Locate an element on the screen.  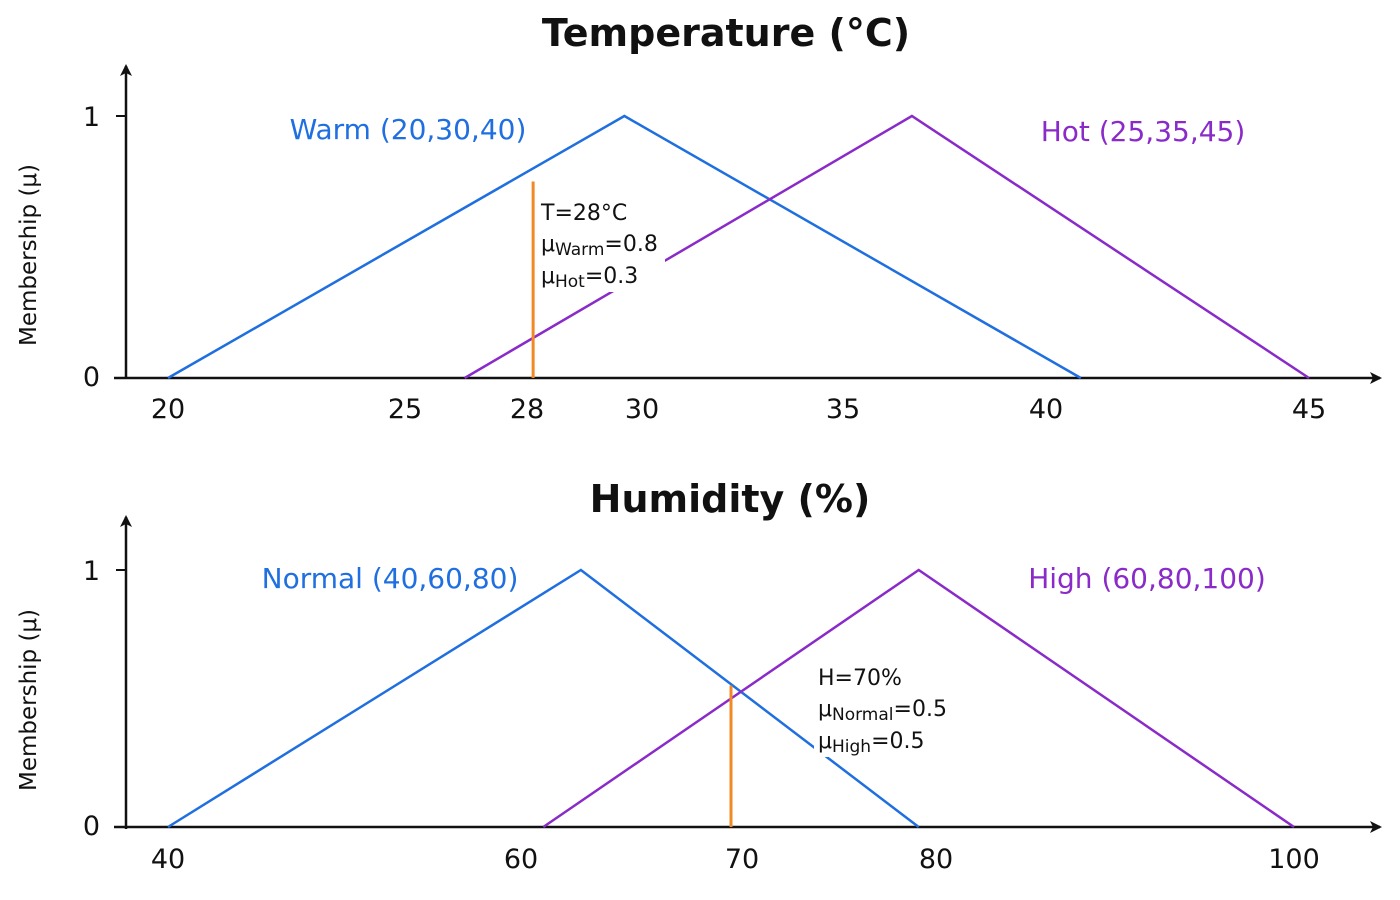
series-label-high: High (60,80,100) is located at coordinates (1147, 578).